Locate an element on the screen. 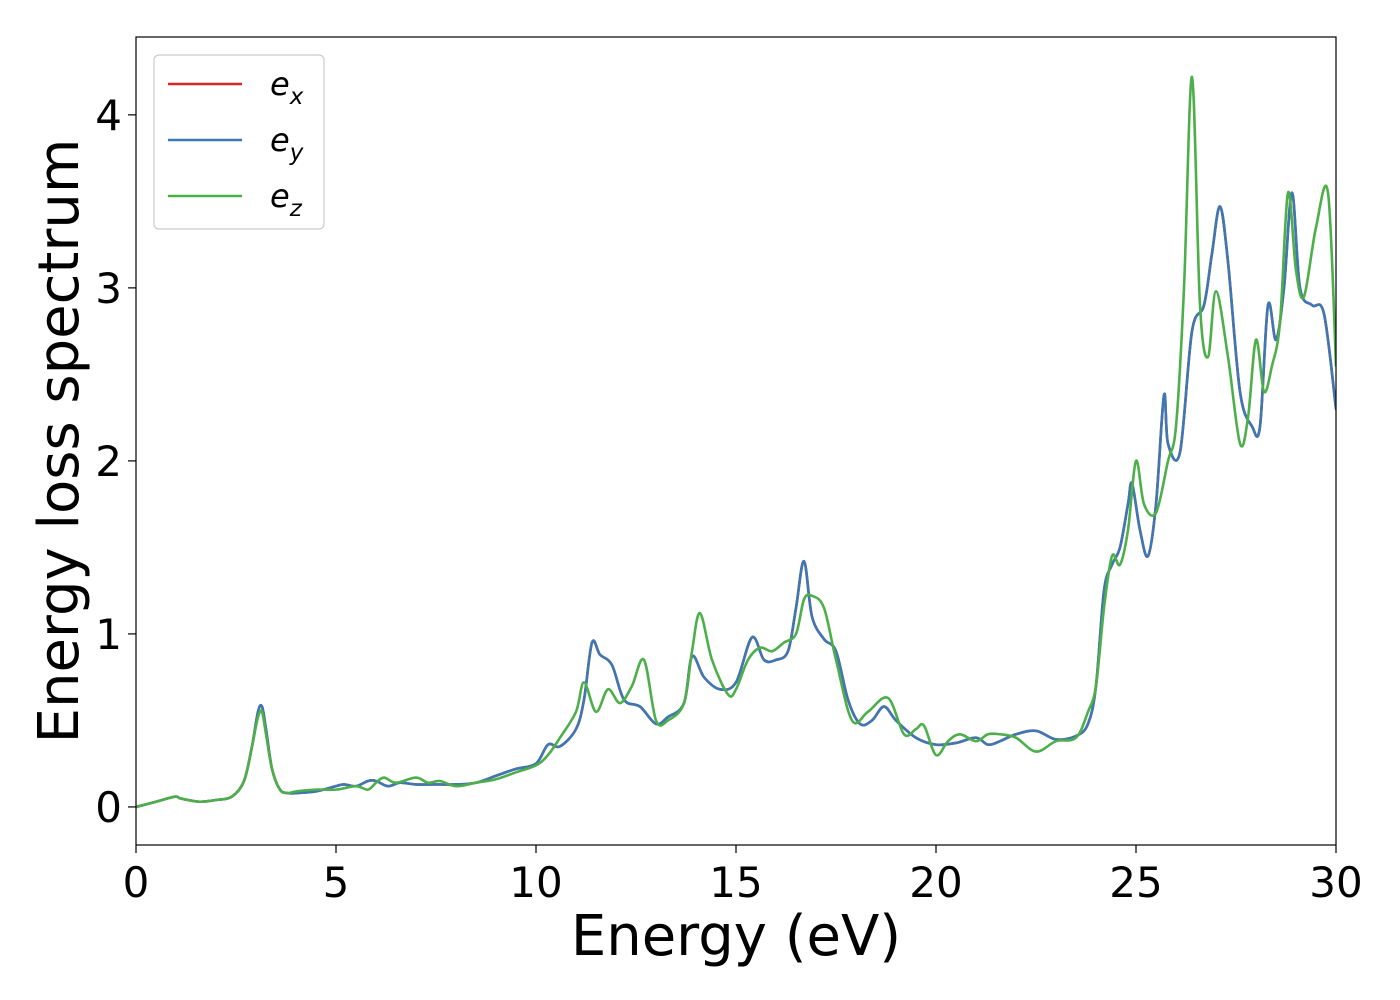 The width and height of the screenshot is (1400, 1000). x-axis-ticks: 0 5 10 15 20 25 30 is located at coordinates (743, 876).